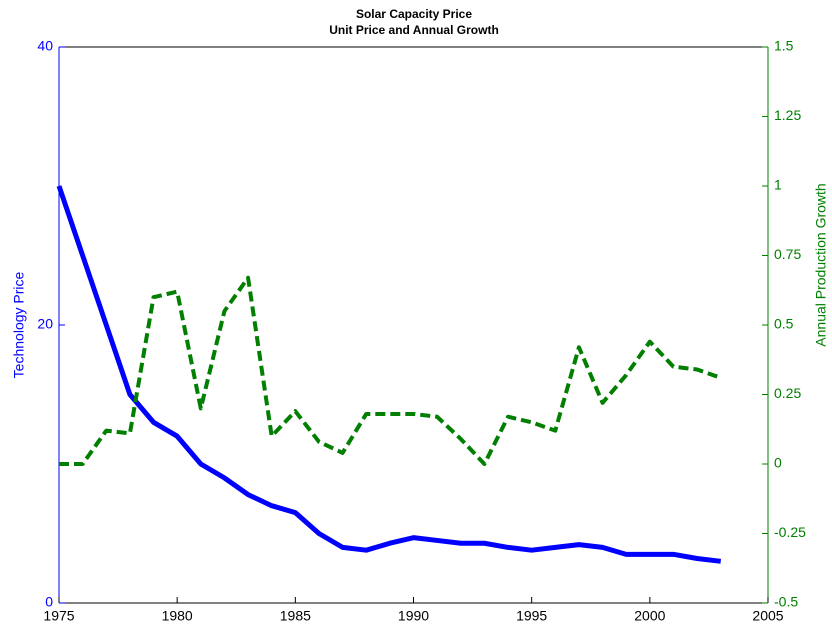 Image resolution: width=832 pixels, height=629 pixels. What do you see at coordinates (784, 46) in the screenshot?
I see `y2-tick-label: 1.5` at bounding box center [784, 46].